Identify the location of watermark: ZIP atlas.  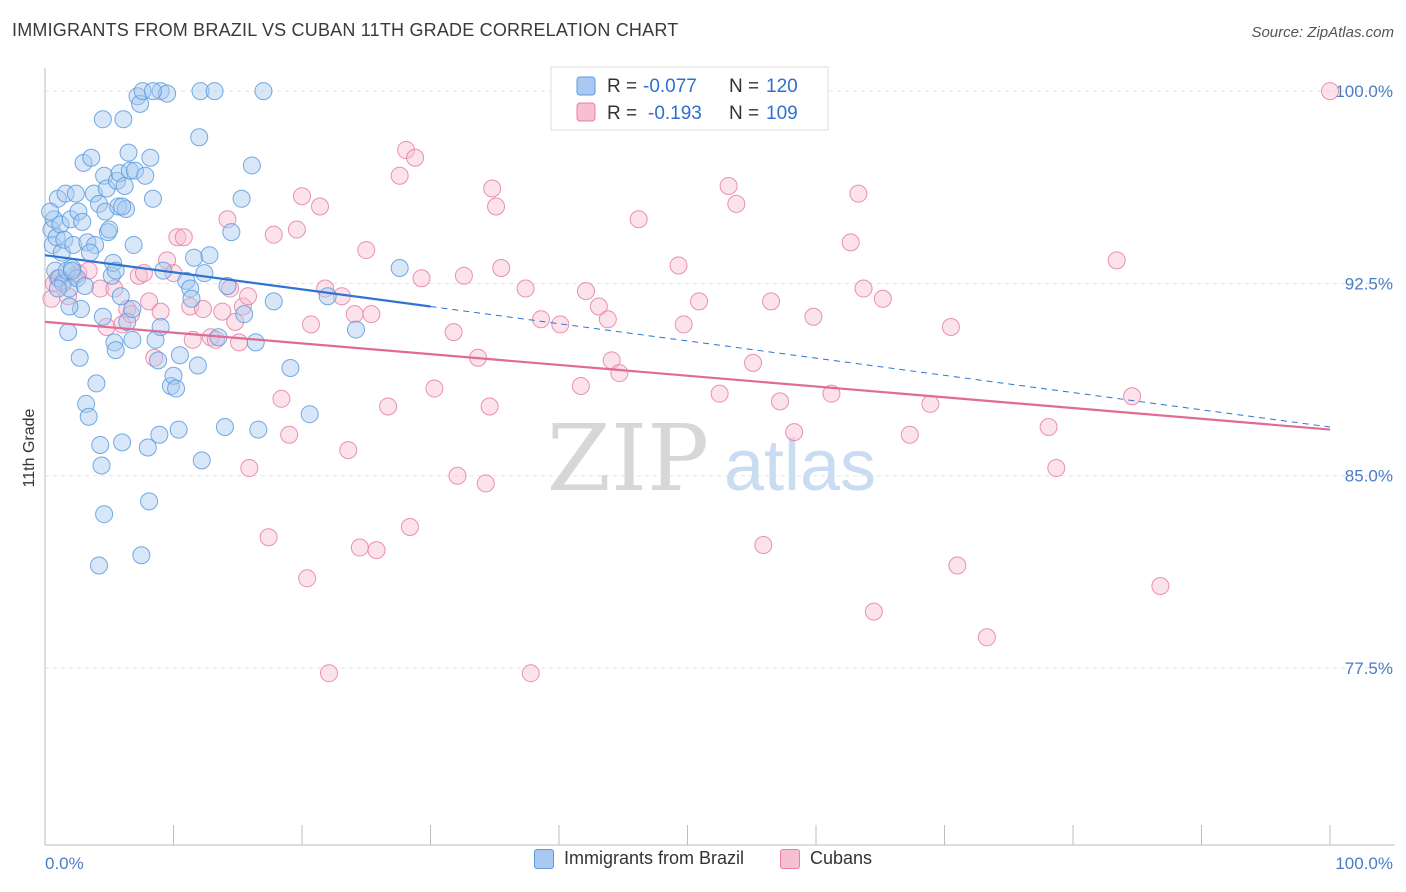
(711, 458).